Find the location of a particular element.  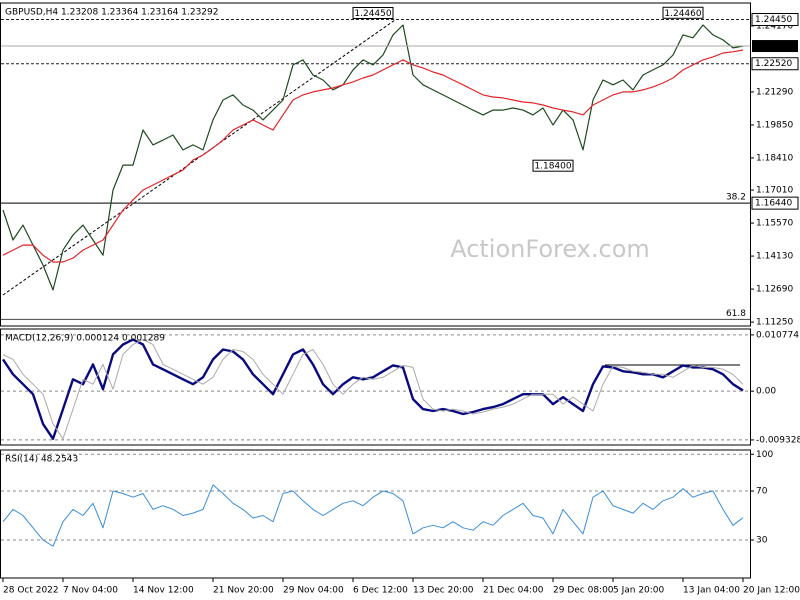

y-tick-label: 1.12690 is located at coordinates (774, 290).